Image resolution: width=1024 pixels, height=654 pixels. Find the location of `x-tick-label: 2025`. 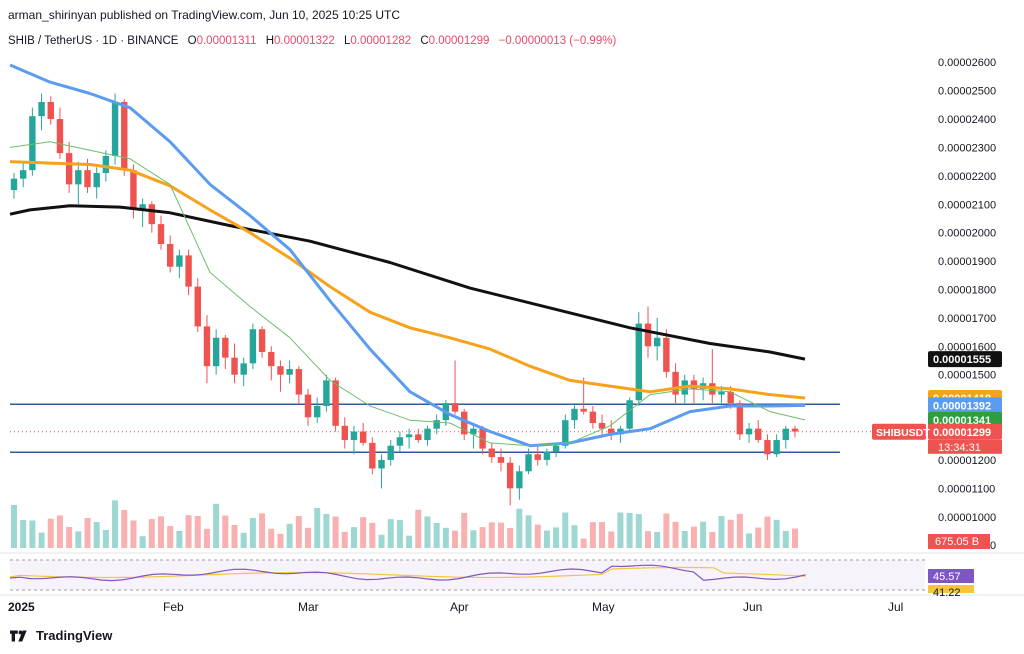

x-tick-label: 2025 is located at coordinates (21, 607).